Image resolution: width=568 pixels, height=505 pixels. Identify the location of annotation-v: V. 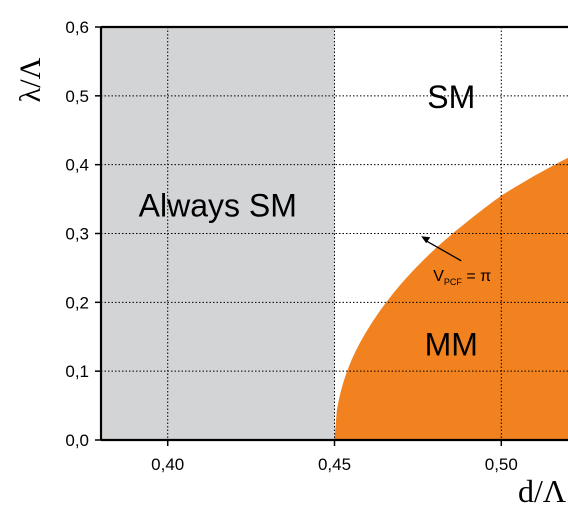
(438, 276).